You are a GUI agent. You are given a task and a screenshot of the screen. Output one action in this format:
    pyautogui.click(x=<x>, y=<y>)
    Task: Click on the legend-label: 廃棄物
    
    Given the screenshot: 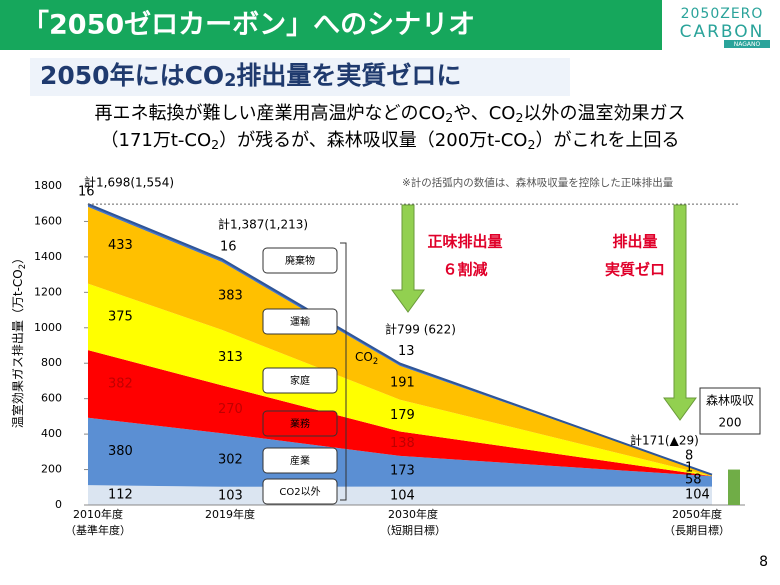 What is the action you would take?
    pyautogui.click(x=300, y=260)
    